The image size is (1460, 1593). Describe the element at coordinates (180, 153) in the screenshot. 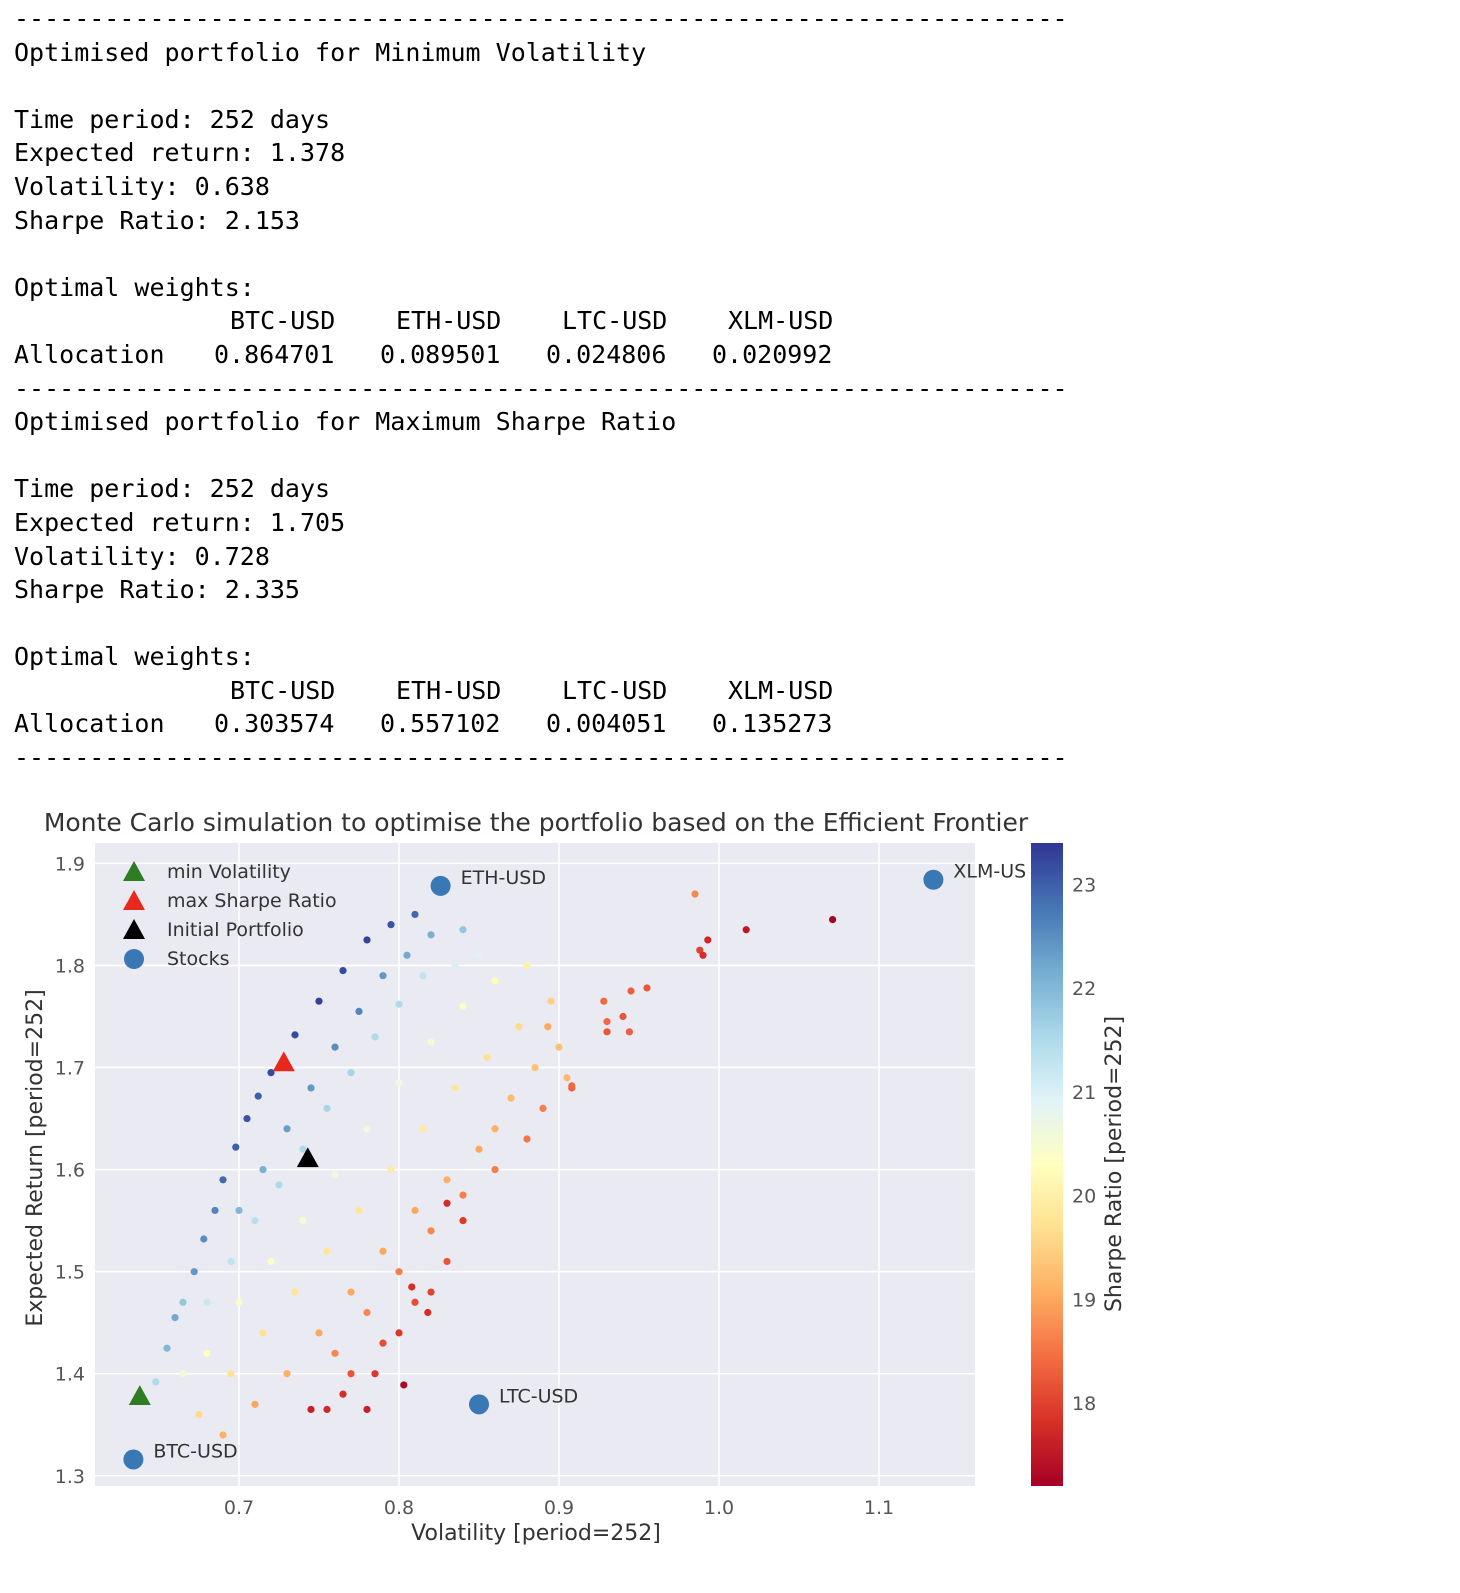

I see `min-vol-expected-return: Expected return: 1.378` at that location.